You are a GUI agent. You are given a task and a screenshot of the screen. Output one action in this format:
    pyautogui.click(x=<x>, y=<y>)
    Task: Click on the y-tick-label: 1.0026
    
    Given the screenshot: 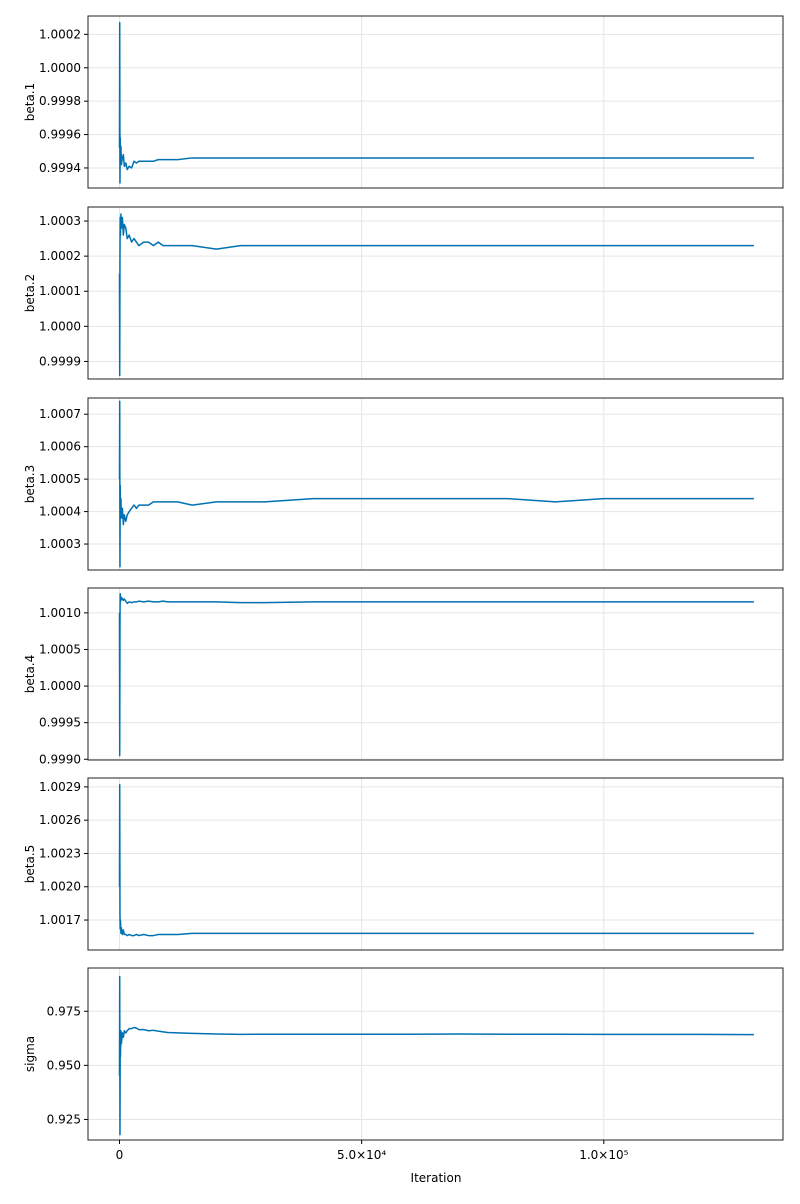 What is the action you would take?
    pyautogui.click(x=60, y=820)
    